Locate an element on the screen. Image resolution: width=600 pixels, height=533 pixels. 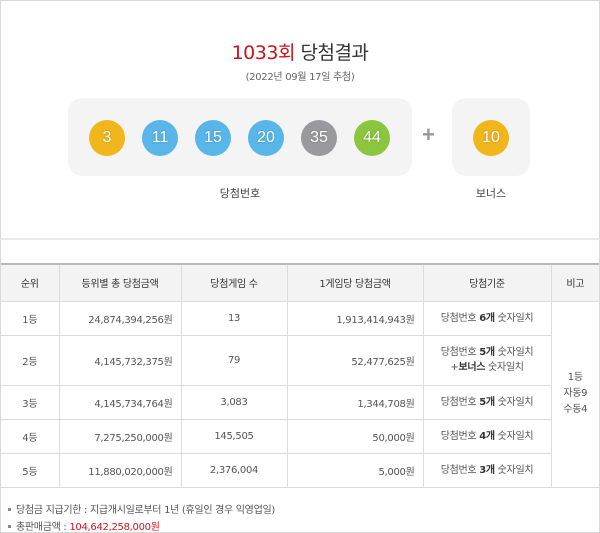
criteria-cell: 당첨번호 4개 숫자일치 is located at coordinates (486, 436).